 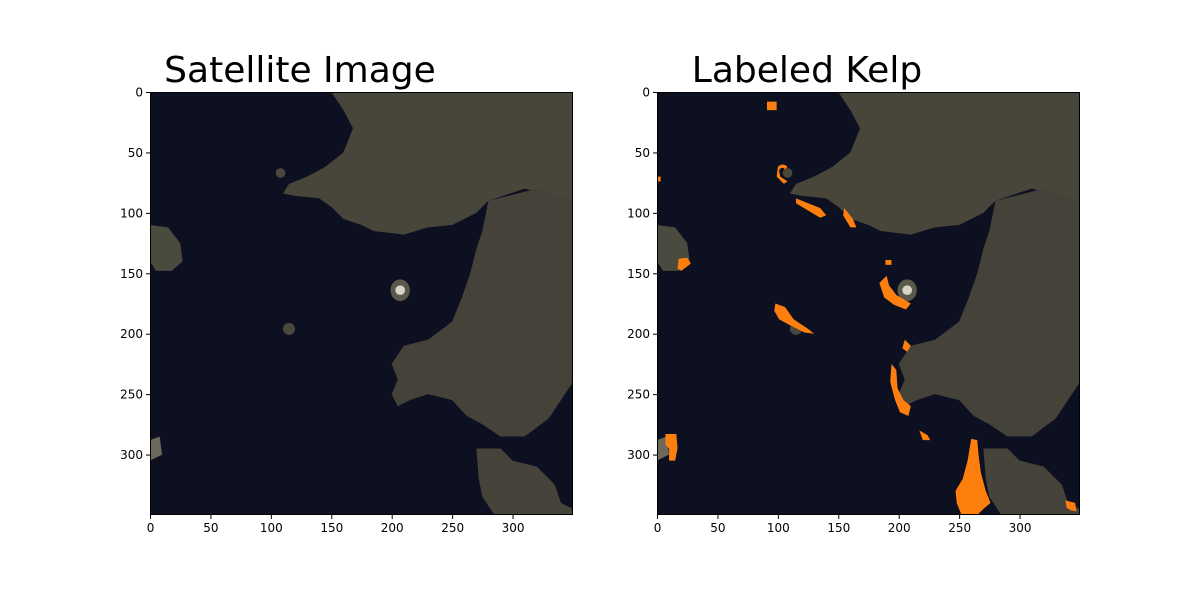 I want to click on satellite-x-tick-label: 150, so click(x=331, y=528).